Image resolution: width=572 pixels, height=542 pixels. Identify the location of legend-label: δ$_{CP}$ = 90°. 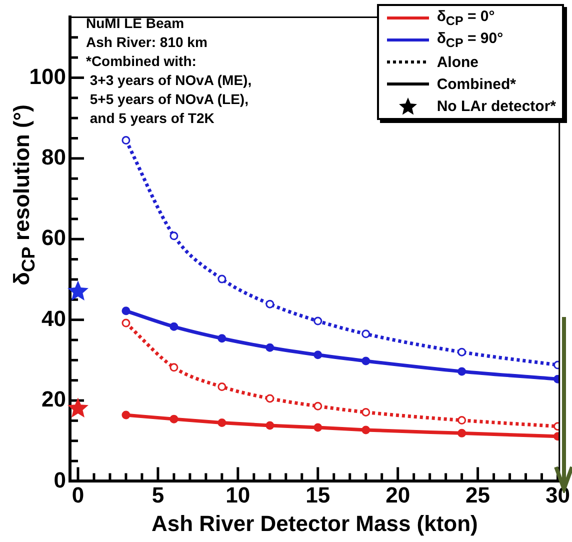
(470, 40).